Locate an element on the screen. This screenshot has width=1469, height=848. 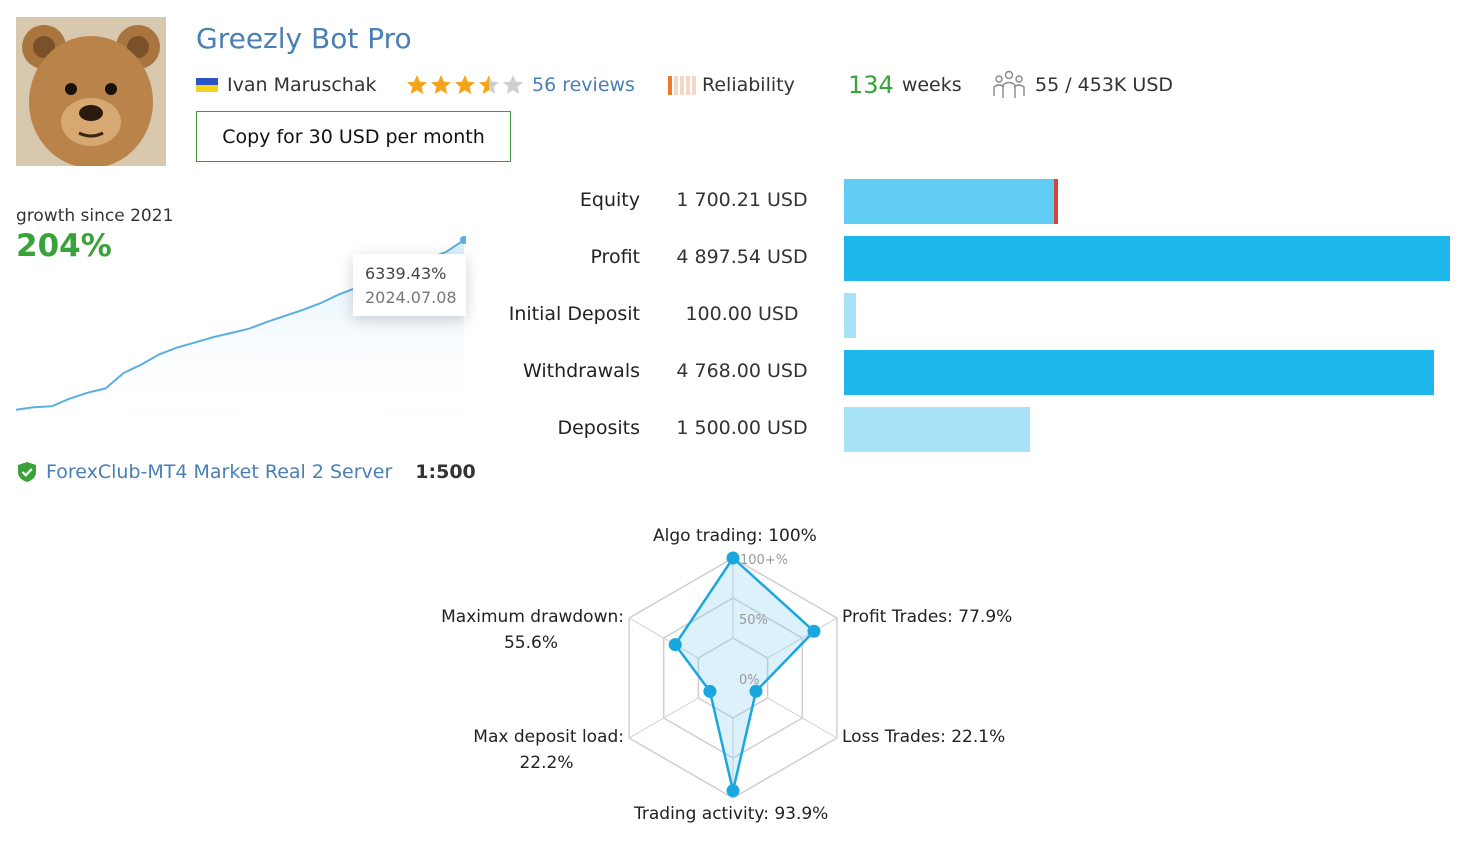
author-name: Ivan Maruschak is located at coordinates (302, 85).